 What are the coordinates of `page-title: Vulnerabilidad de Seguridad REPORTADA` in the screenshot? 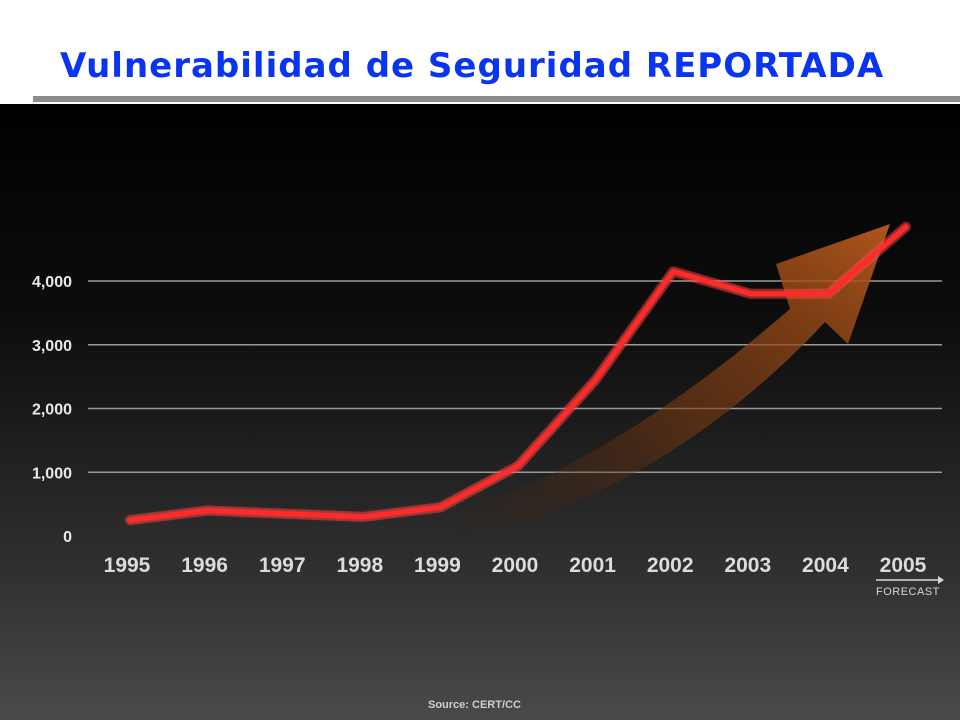 It's located at (472, 66).